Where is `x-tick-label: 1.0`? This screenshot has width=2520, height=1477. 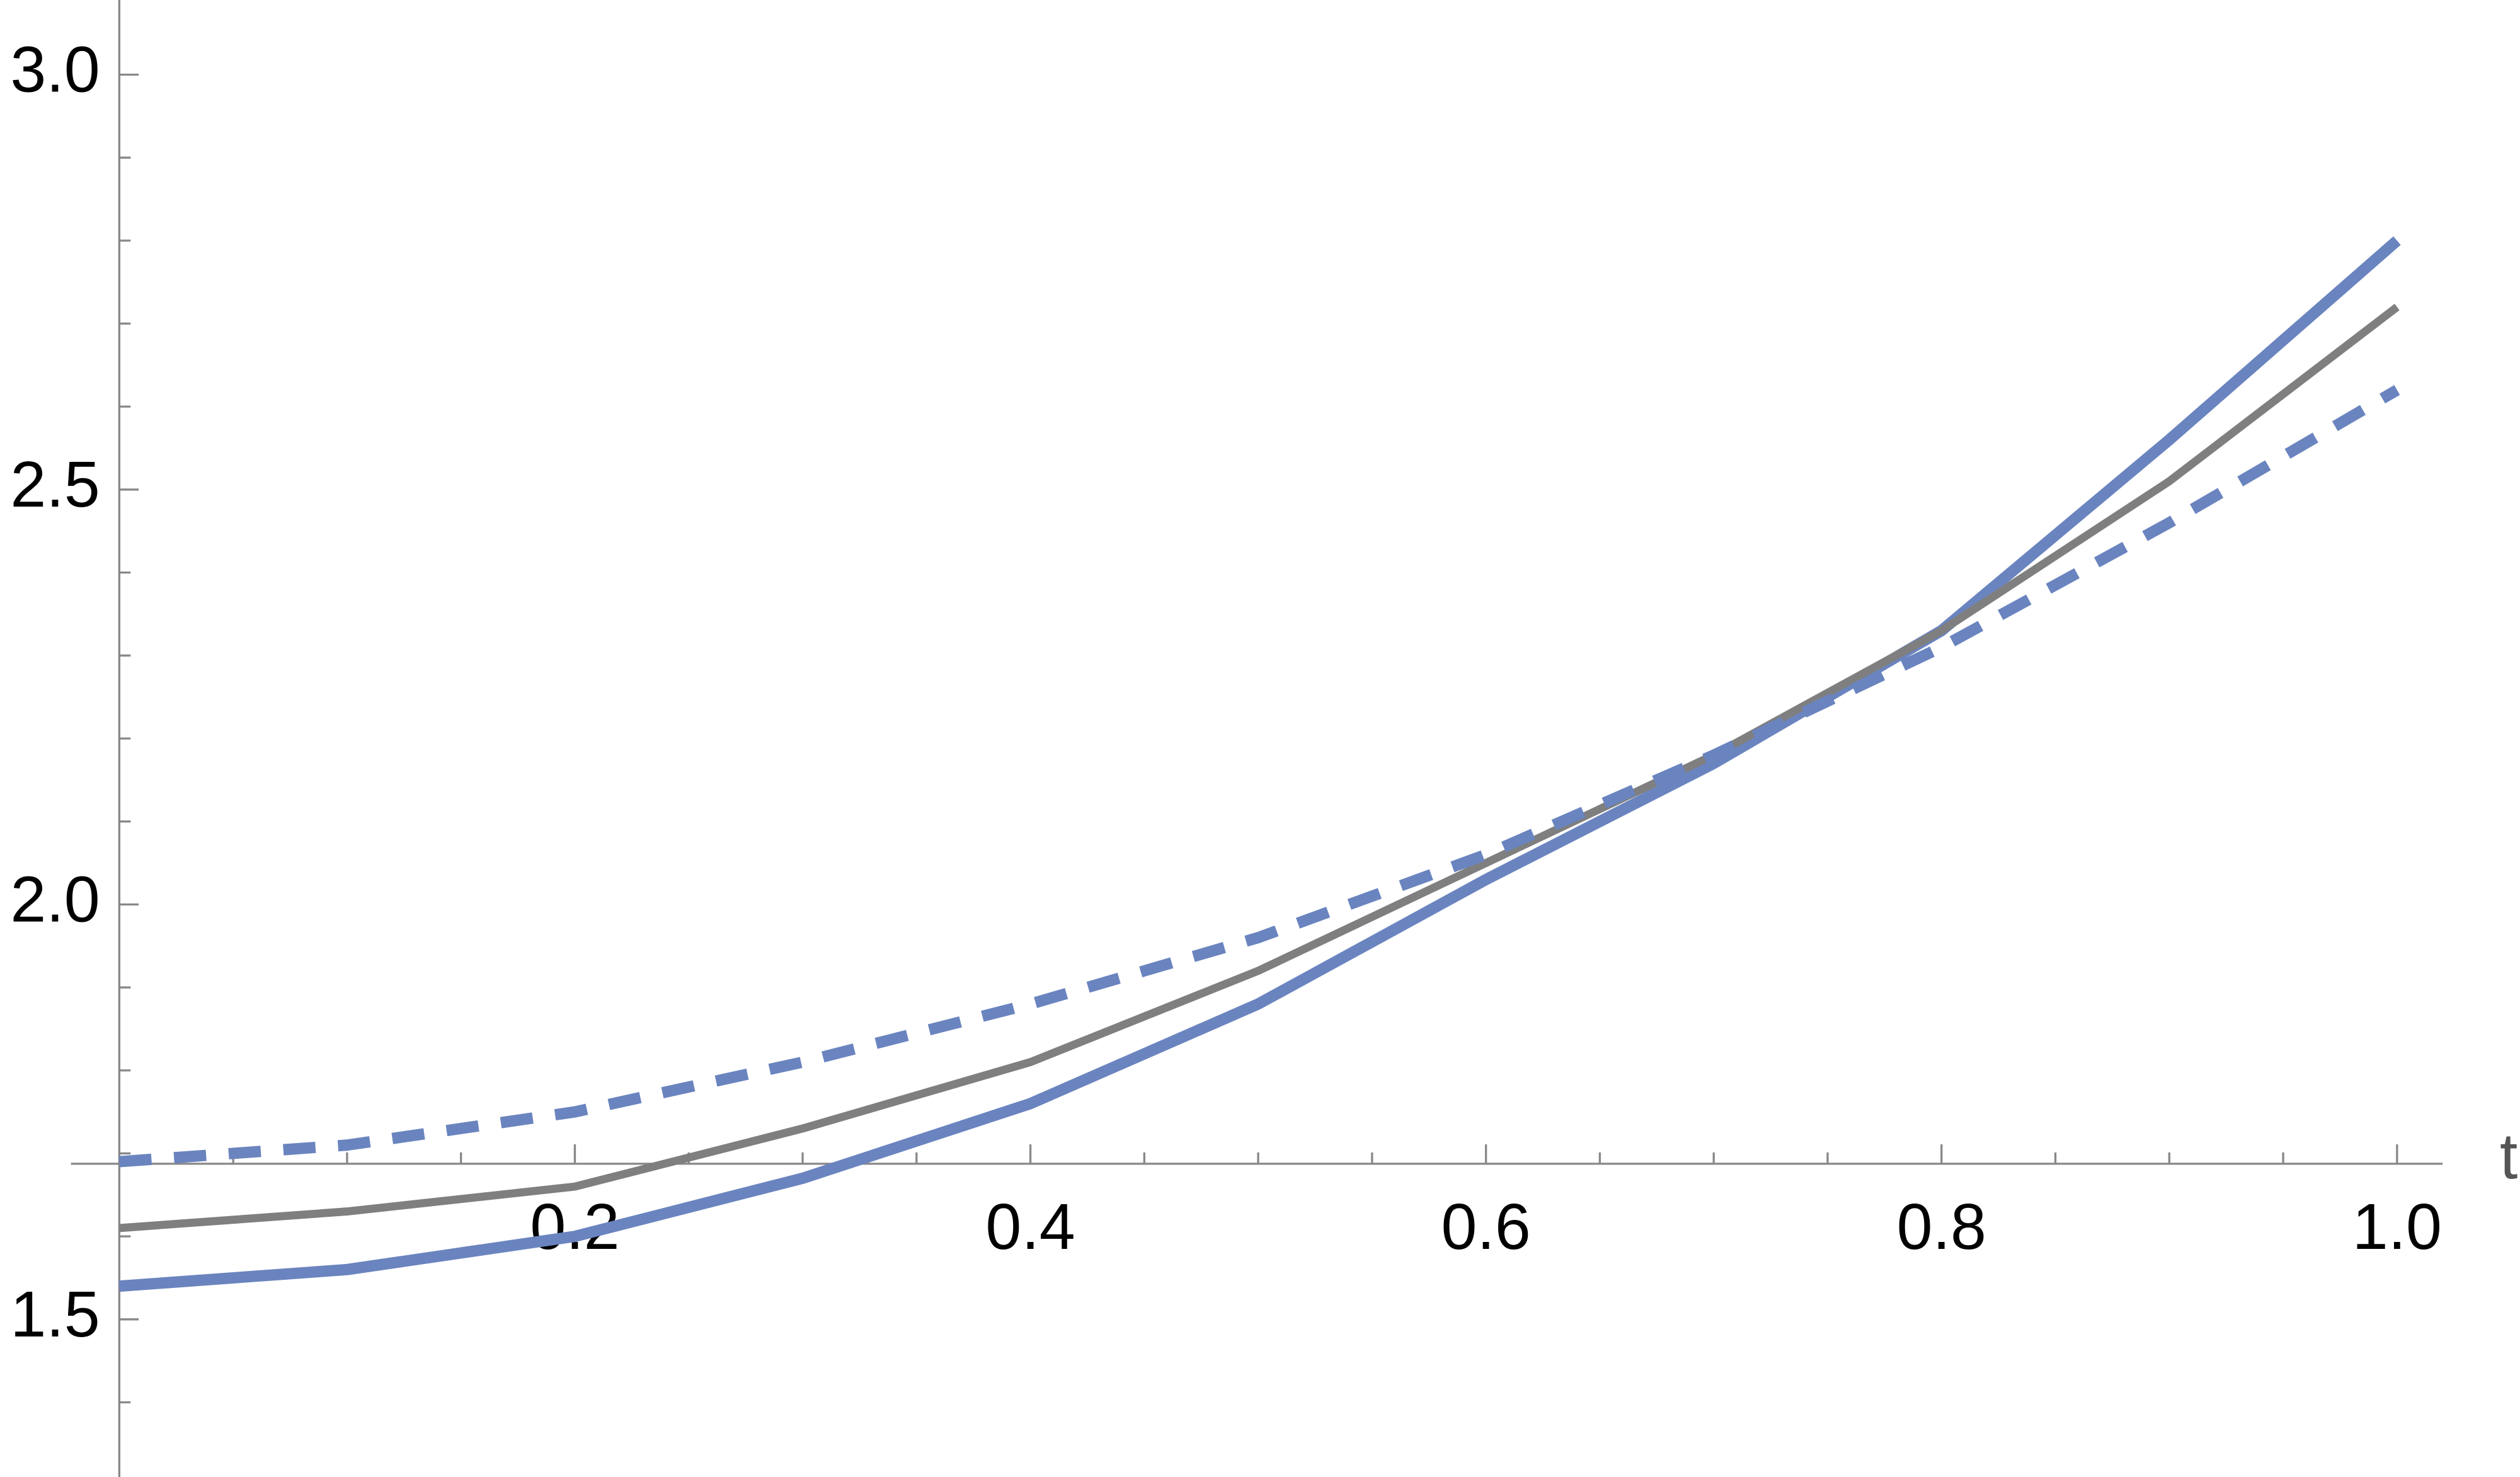 x-tick-label: 1.0 is located at coordinates (2397, 1226).